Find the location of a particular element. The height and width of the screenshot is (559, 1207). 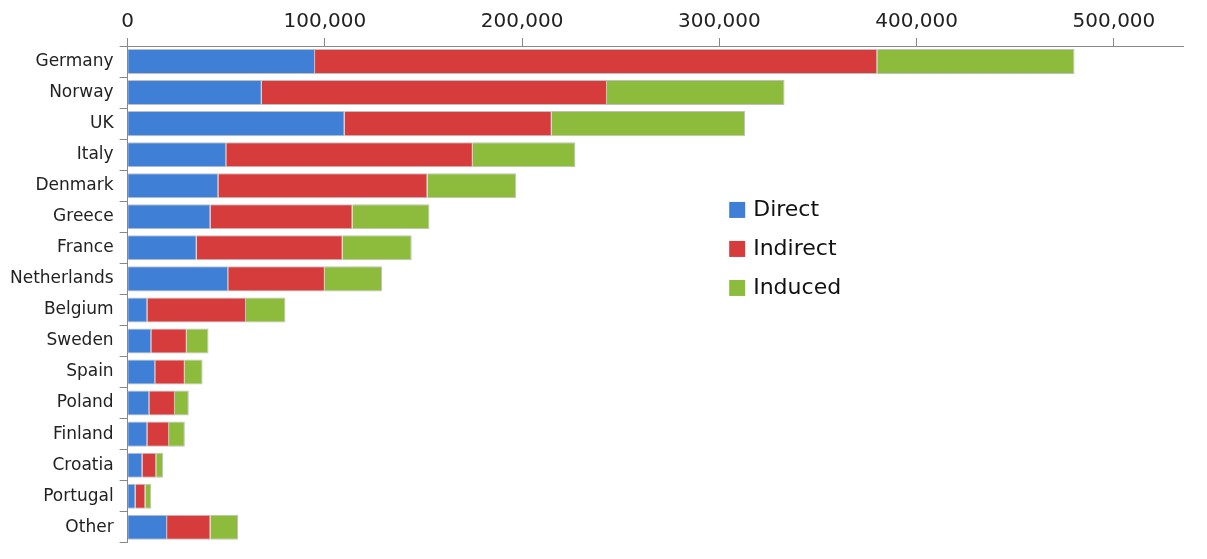

x-tick-label: 200,000 is located at coordinates (522, 20).